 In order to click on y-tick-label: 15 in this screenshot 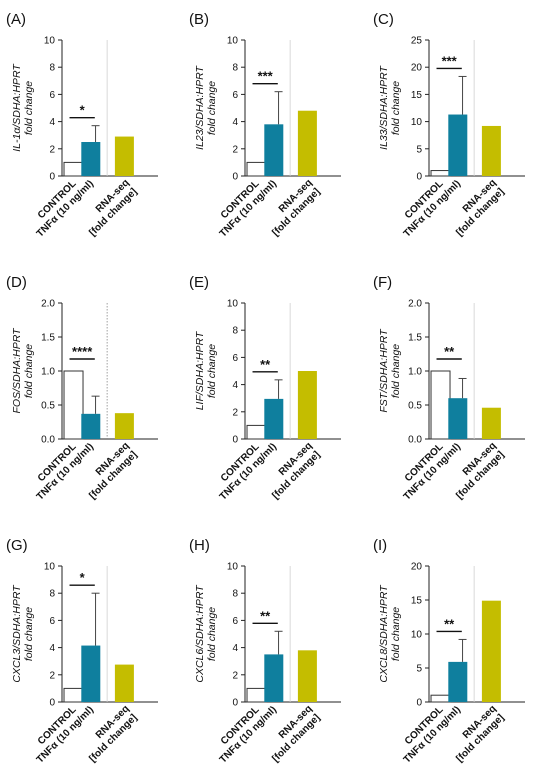, I will do `click(417, 95)`.